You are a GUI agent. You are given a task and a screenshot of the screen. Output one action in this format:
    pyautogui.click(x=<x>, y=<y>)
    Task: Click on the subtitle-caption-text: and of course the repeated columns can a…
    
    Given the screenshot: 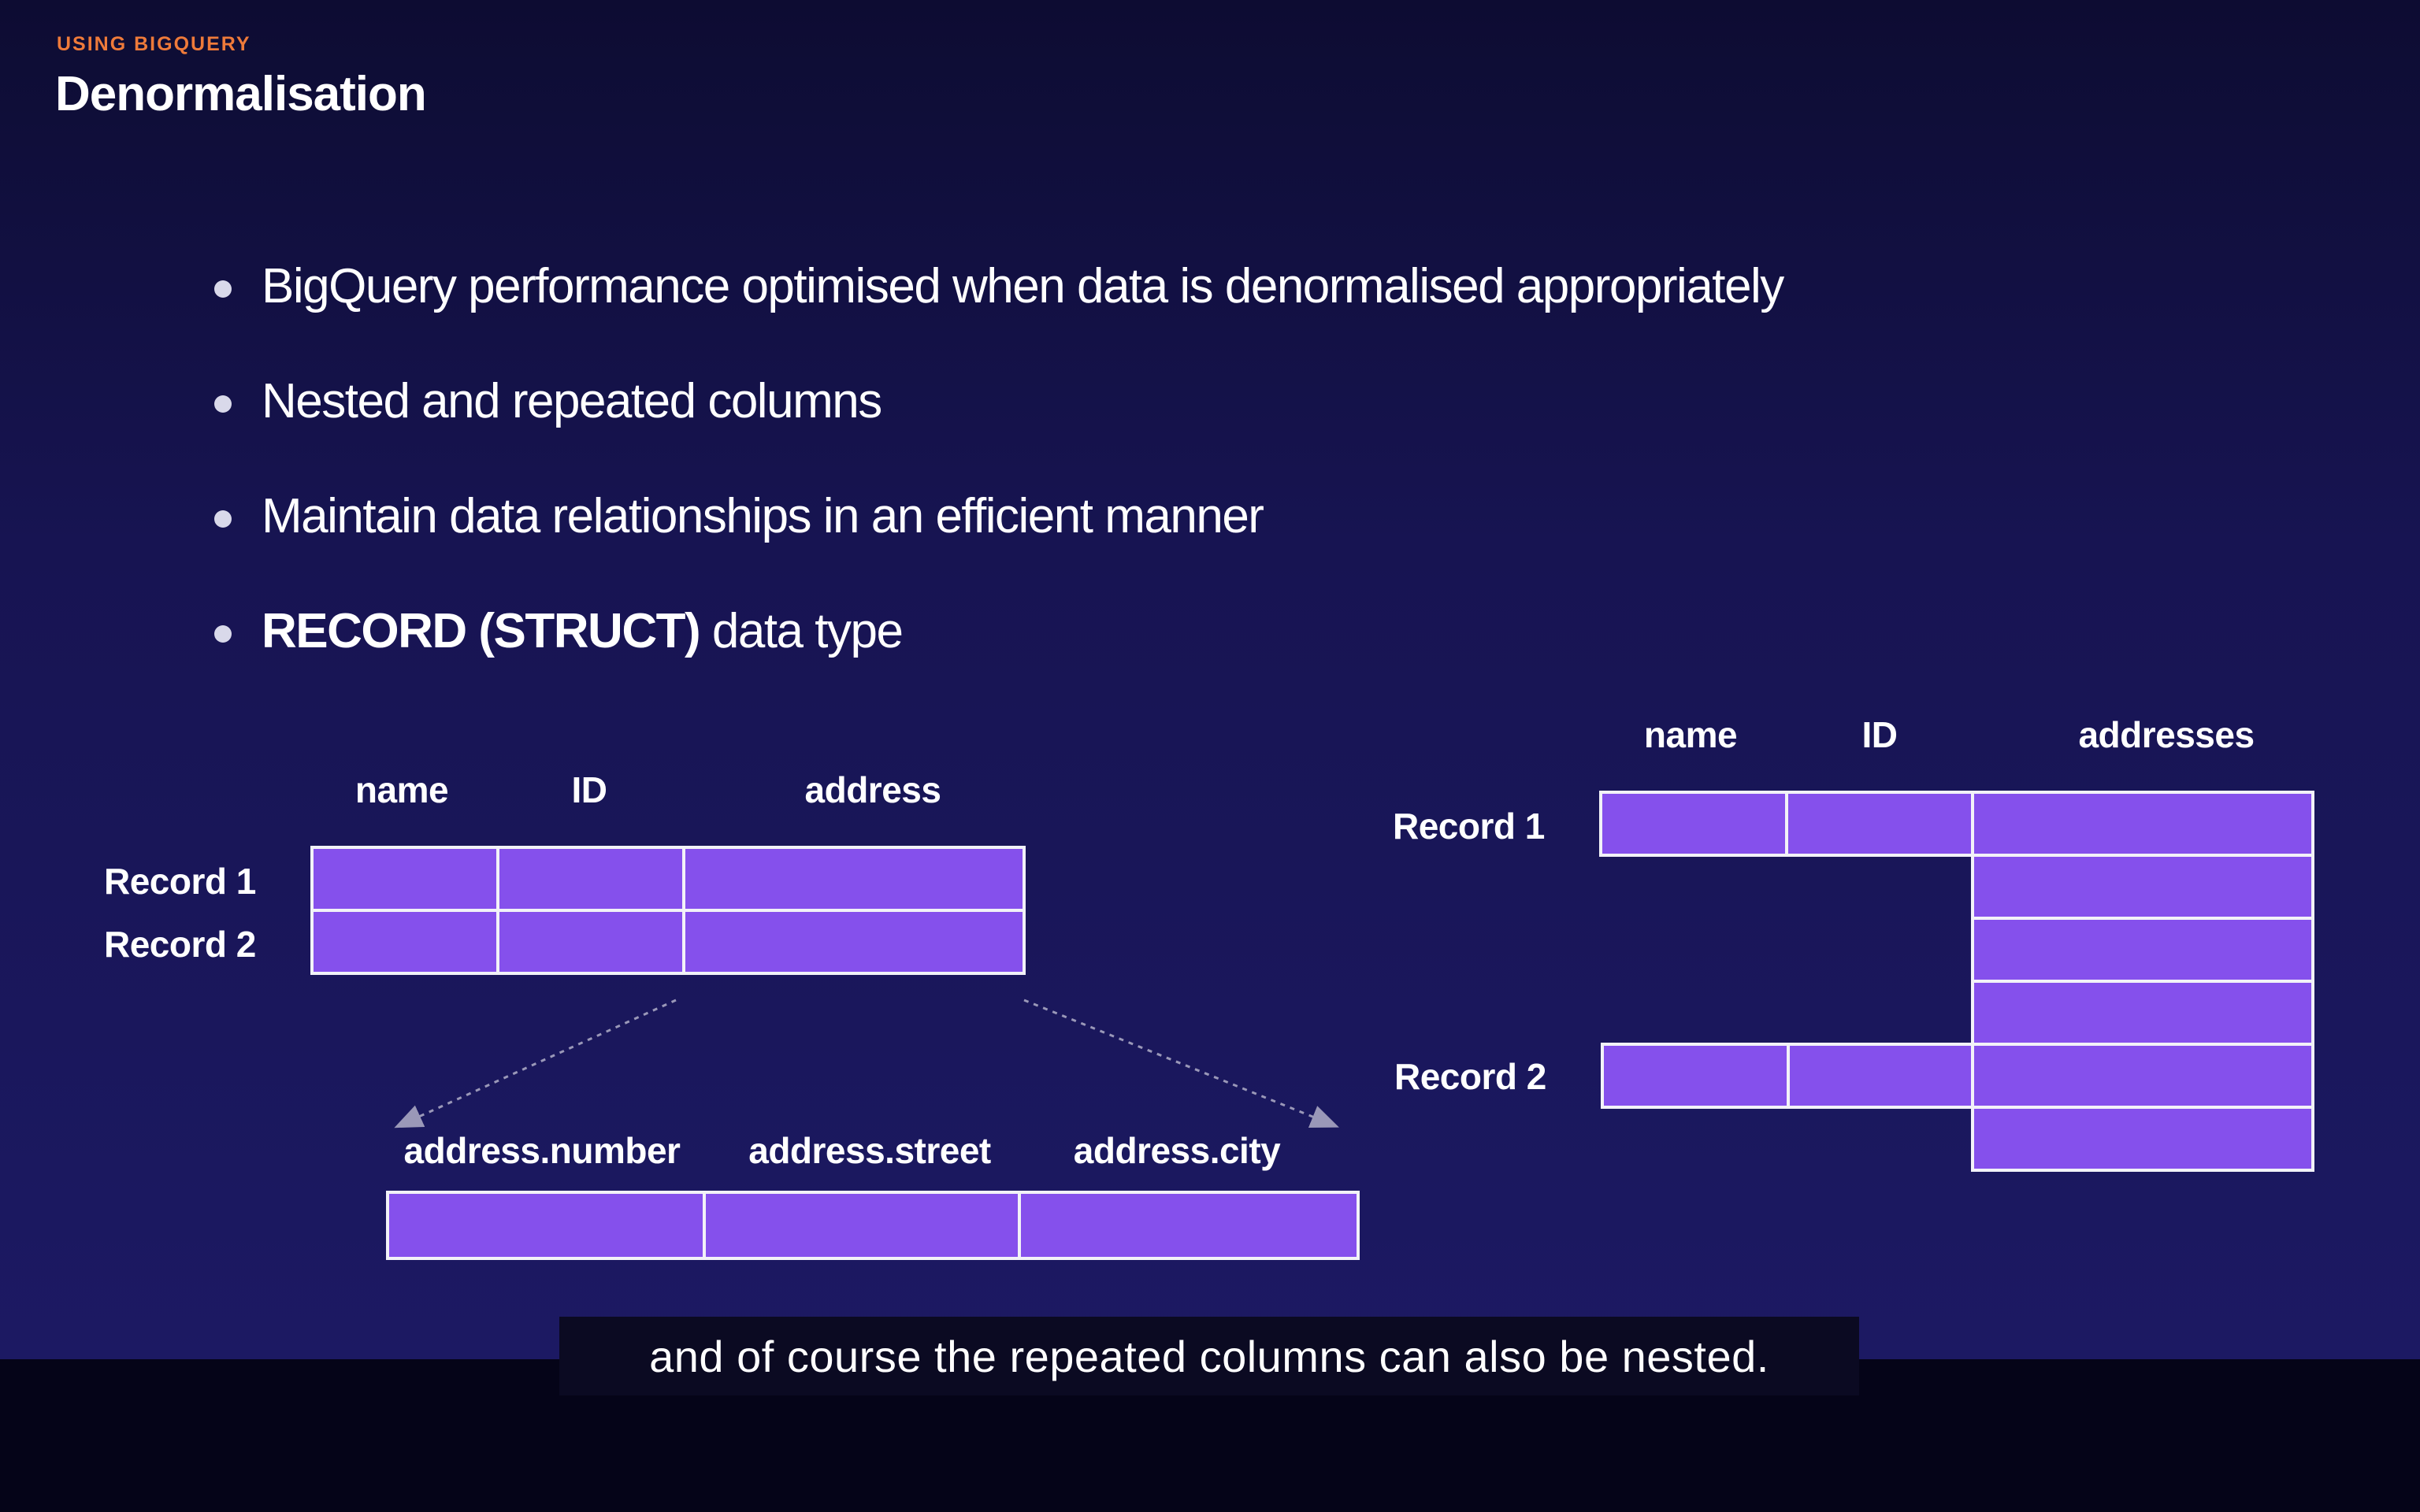 What is the action you would take?
    pyautogui.click(x=1209, y=1356)
    